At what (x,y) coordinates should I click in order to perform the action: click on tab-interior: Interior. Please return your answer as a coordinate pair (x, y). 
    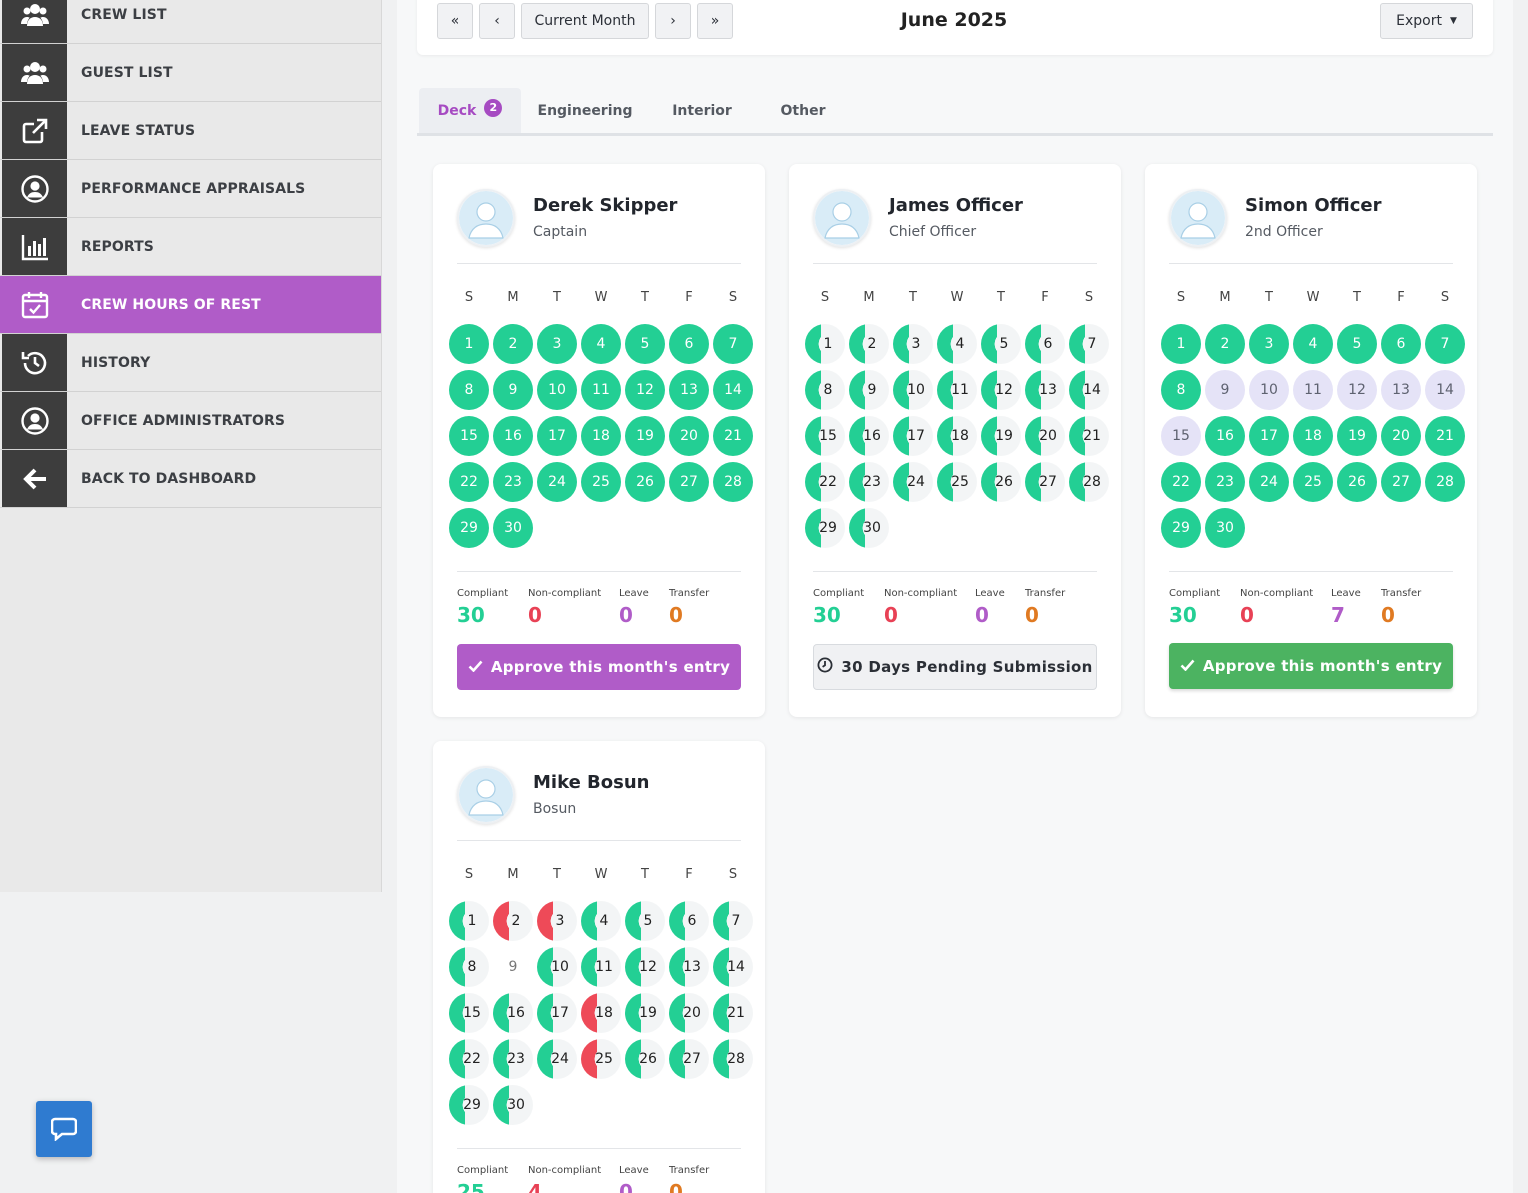
    Looking at the image, I should click on (702, 110).